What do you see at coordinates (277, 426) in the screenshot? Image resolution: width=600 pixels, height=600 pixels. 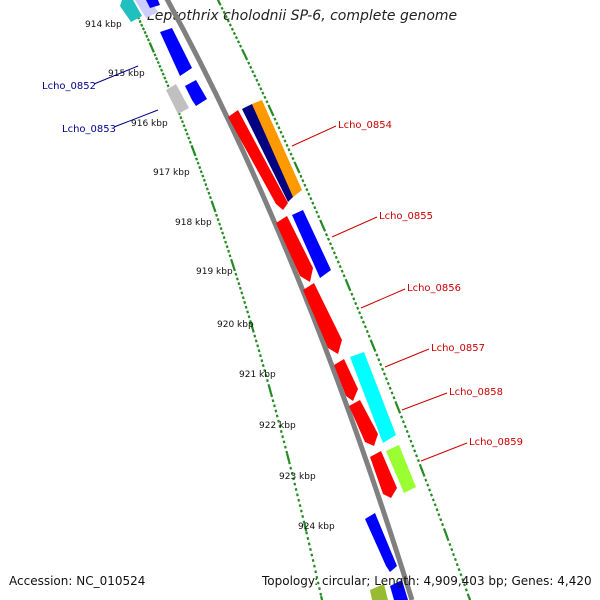 I see `tick-label: 922 kbp` at bounding box center [277, 426].